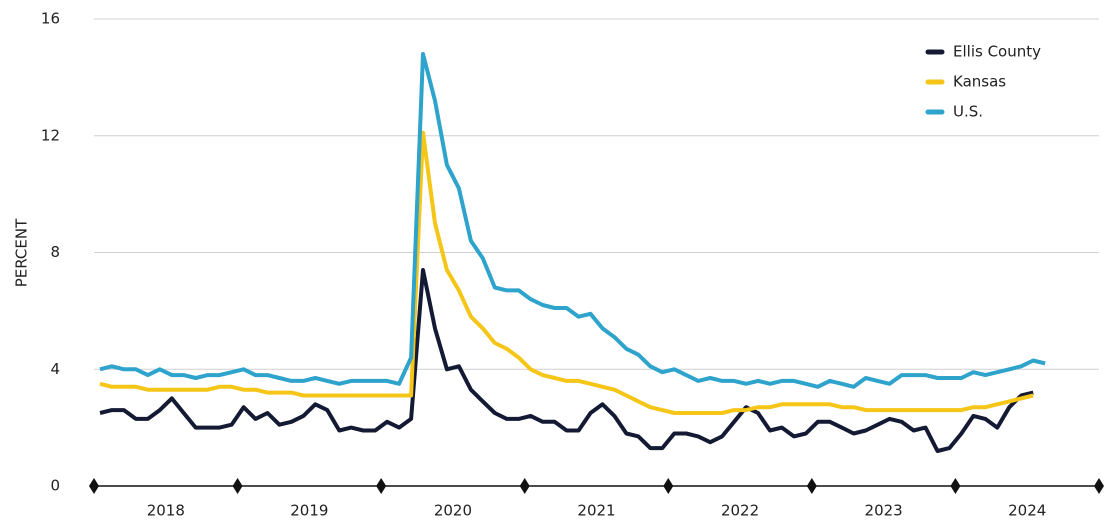  I want to click on legend-label: Kansas, so click(979, 82).